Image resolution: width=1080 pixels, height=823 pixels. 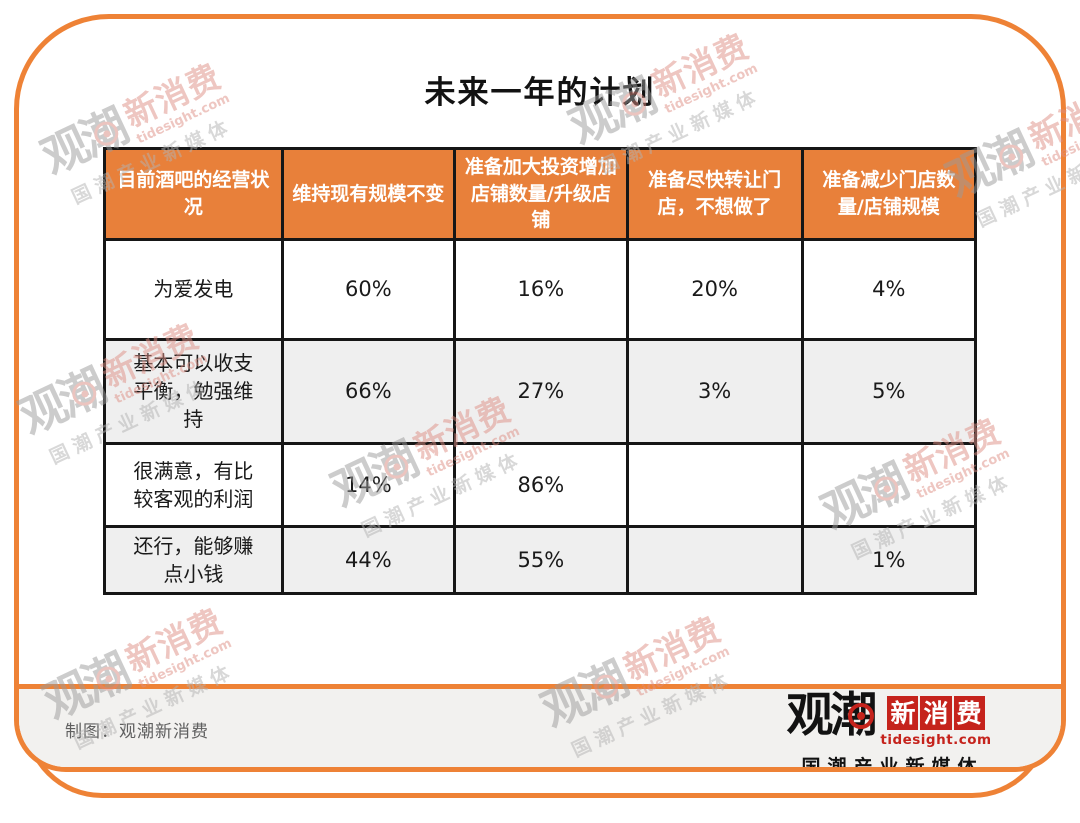 What do you see at coordinates (936, 740) in the screenshot?
I see `brand-domain: tidesight.com` at bounding box center [936, 740].